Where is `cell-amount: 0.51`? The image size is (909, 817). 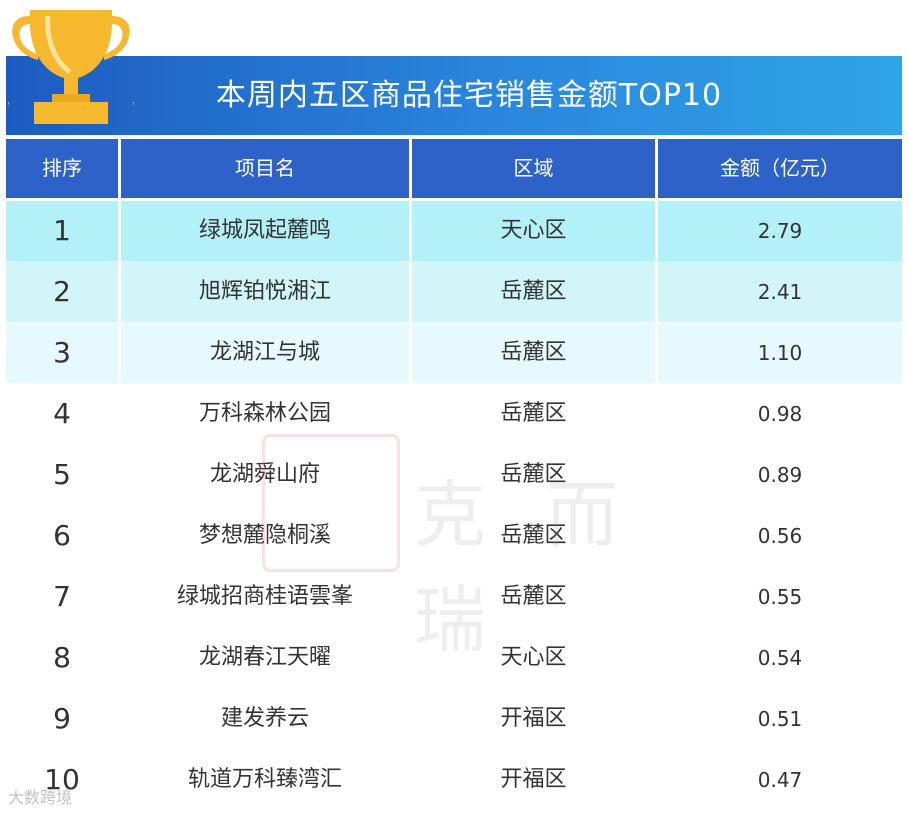
cell-amount: 0.51 is located at coordinates (780, 719).